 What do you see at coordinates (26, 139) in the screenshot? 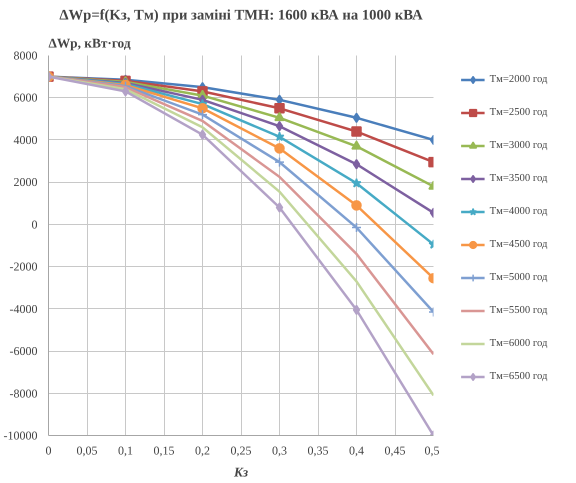
I see `y-tick-label: 4000` at bounding box center [26, 139].